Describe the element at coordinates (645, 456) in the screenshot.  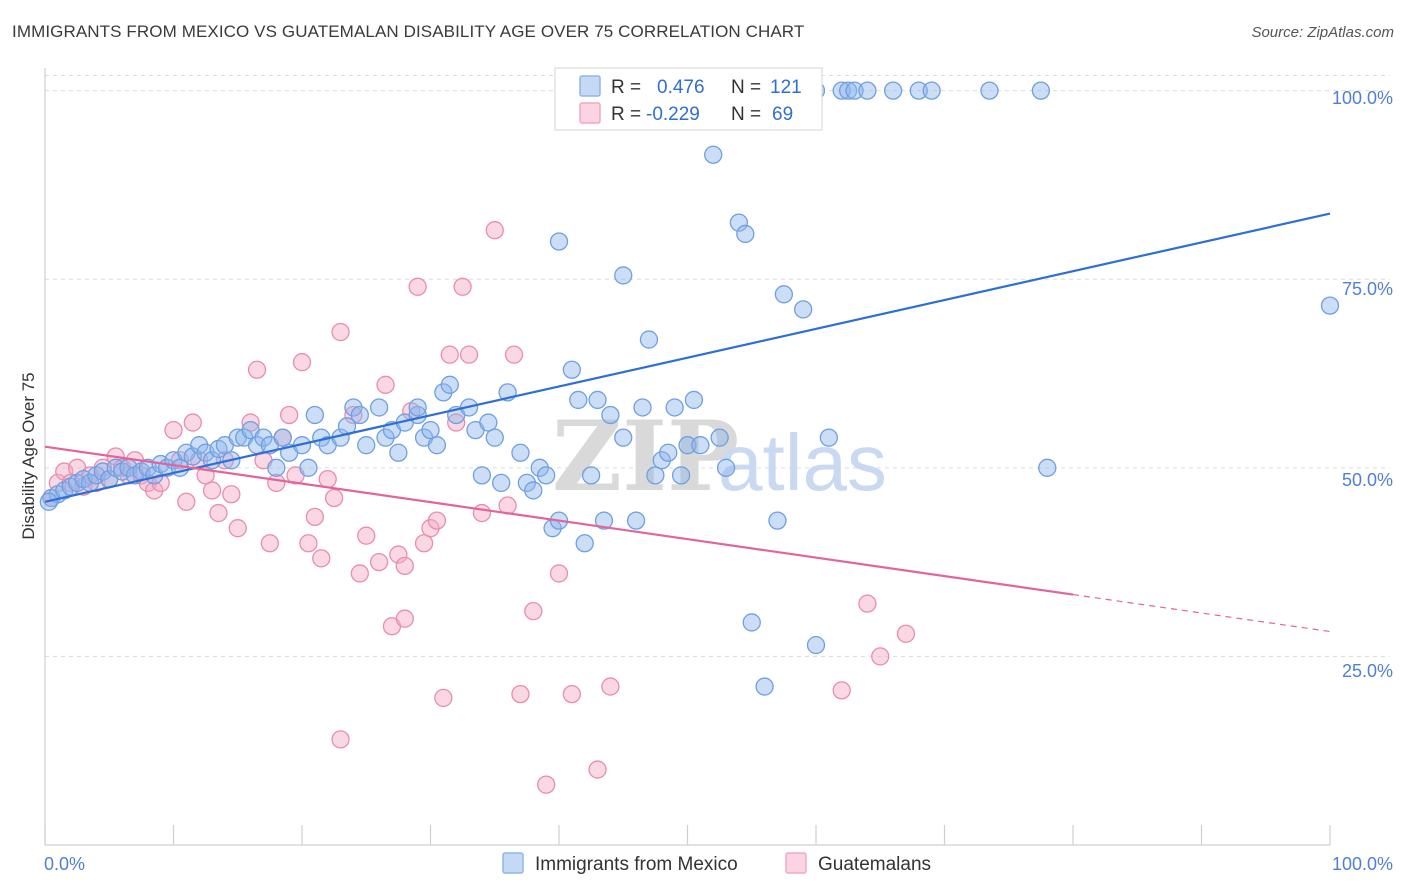
I see `watermark-zip: ZIP` at that location.